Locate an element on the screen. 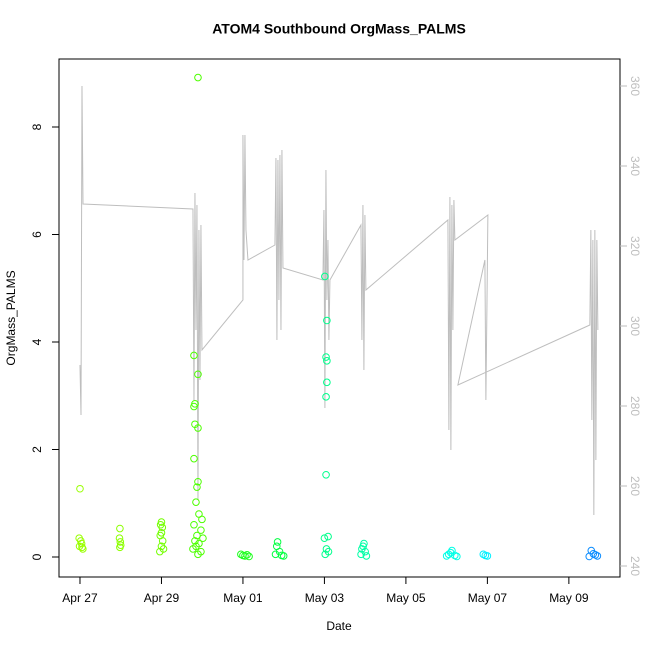 Image resolution: width=650 pixels, height=650 pixels. y-axis-label: OrgMass_PALMS is located at coordinates (11, 317).